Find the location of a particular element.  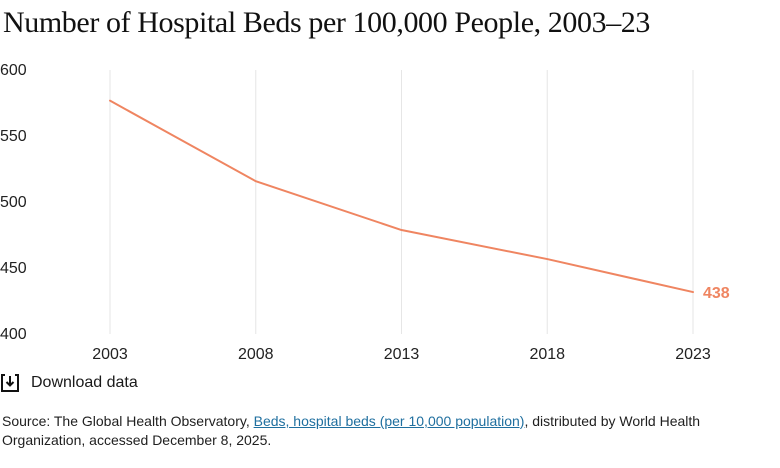

y-tick-label-400: 400 is located at coordinates (13, 334).